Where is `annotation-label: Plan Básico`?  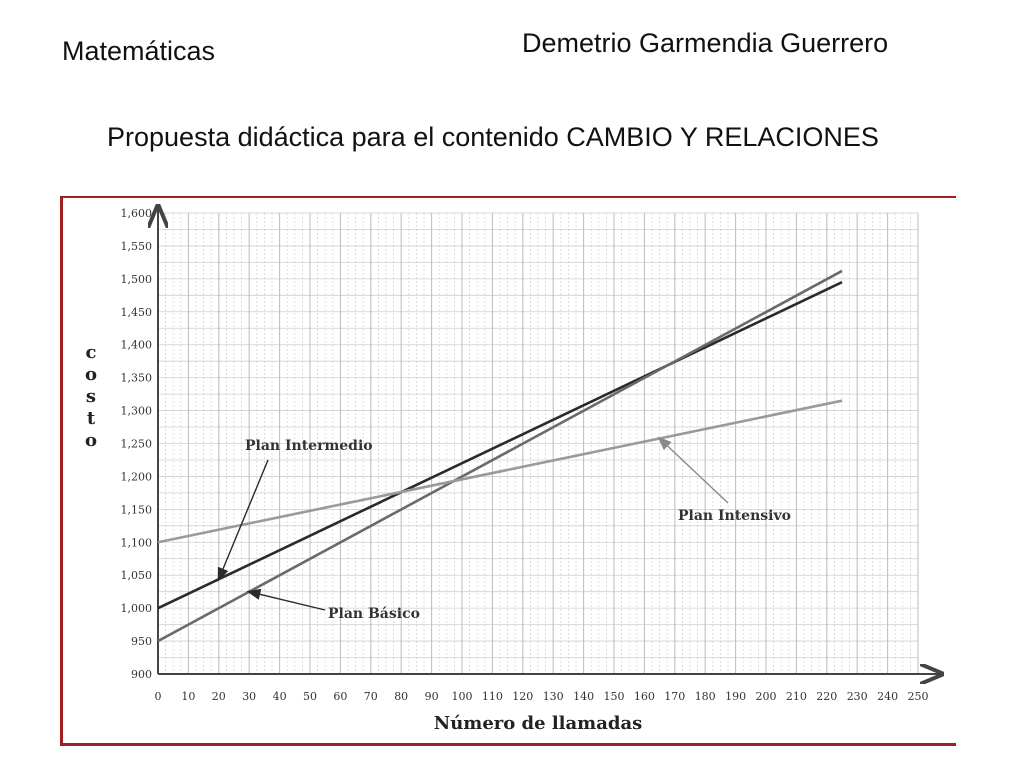 annotation-label: Plan Básico is located at coordinates (374, 614).